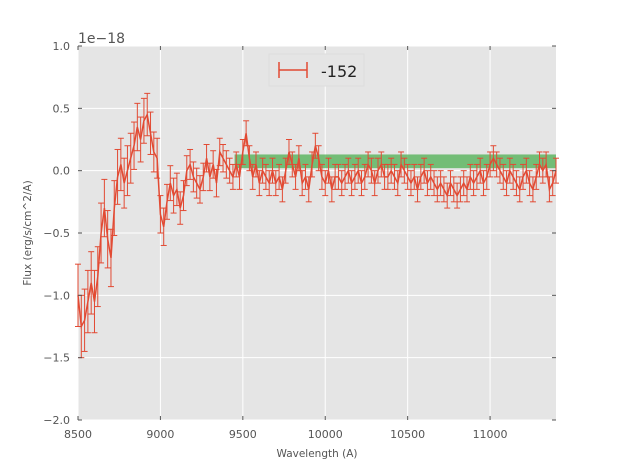 This screenshot has height=467, width=617. I want to click on x-tick-label: 9000, so click(160, 434).